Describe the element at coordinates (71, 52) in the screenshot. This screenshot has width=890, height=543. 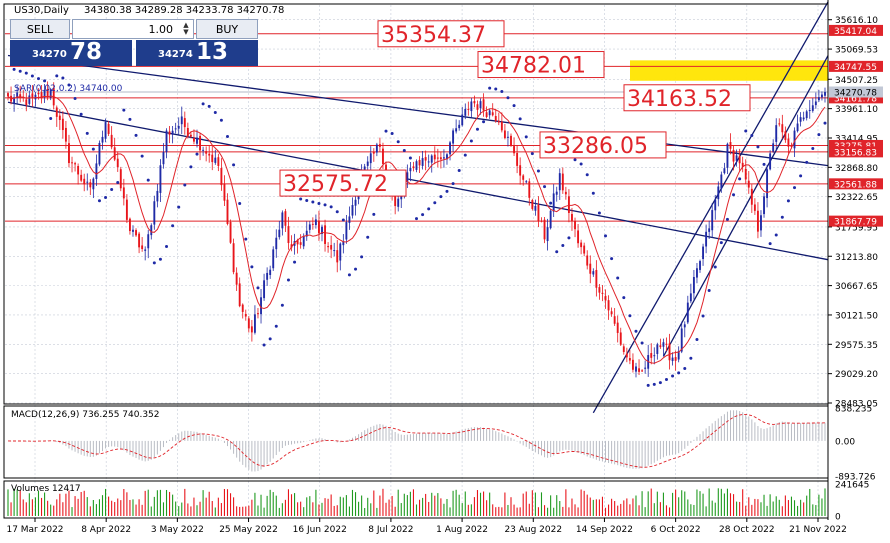
I see `sell-price-box: 34270 78` at that location.